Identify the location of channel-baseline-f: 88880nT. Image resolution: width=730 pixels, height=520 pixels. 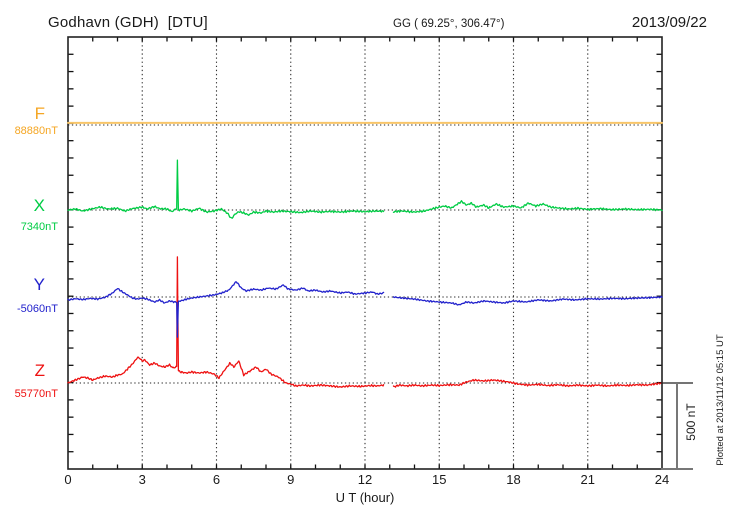
(36, 131).